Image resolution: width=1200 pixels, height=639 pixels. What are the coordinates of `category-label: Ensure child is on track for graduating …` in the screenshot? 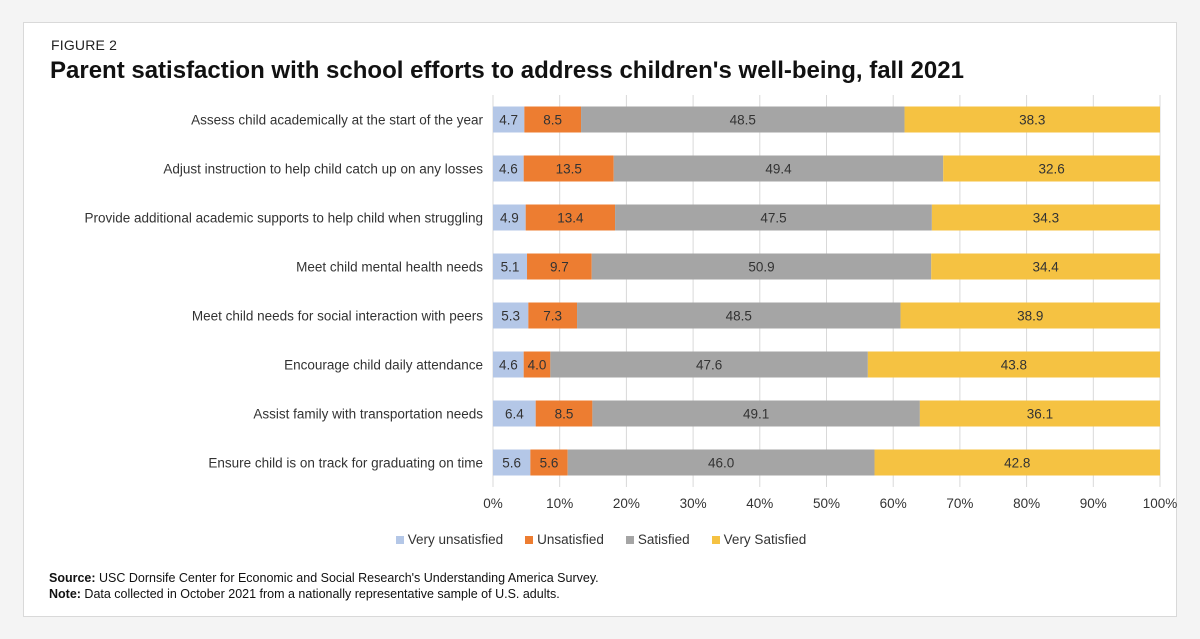 It's located at (345, 463).